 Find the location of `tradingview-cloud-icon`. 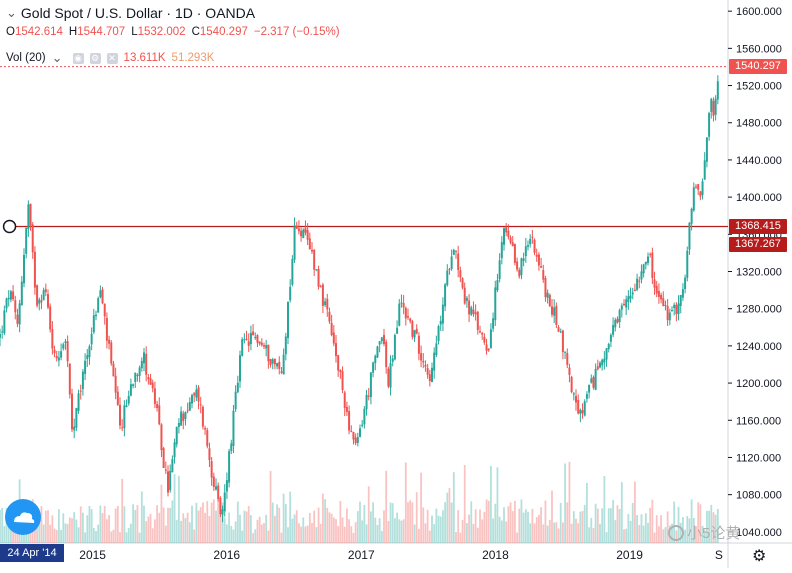

tradingview-cloud-icon is located at coordinates (23, 517).